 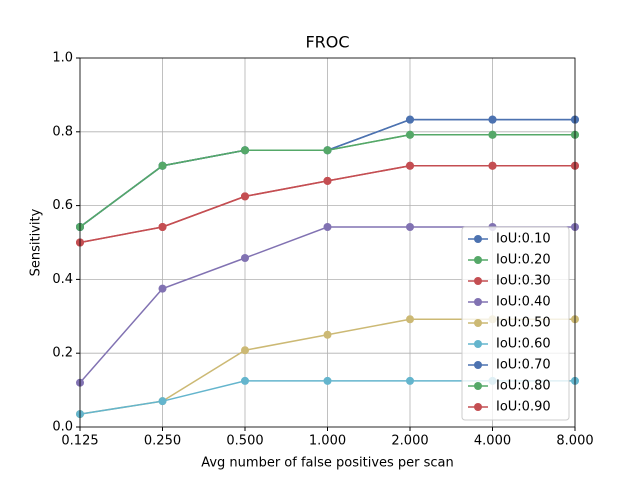 I want to click on legend-label: IoU:0.30, so click(x=523, y=281).